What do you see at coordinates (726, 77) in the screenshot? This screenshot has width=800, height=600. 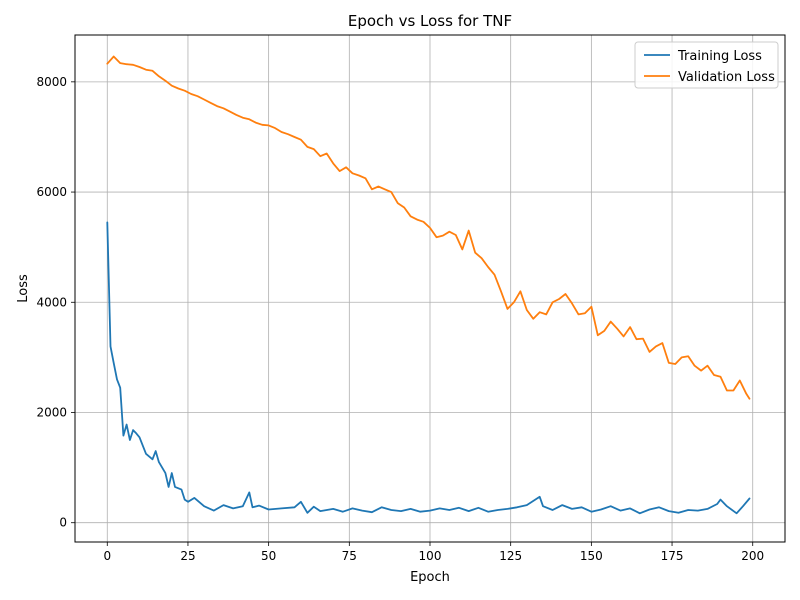 I see `legend-label-validation-loss: Validation Loss` at bounding box center [726, 77].